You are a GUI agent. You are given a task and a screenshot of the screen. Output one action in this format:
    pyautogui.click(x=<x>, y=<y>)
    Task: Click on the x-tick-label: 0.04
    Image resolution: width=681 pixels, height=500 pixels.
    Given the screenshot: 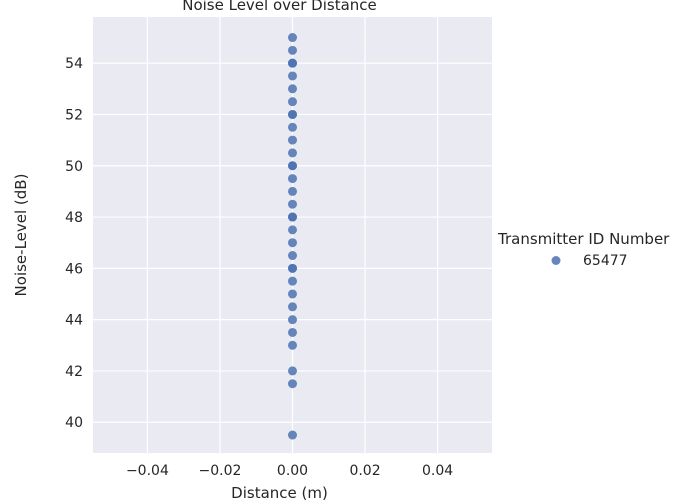 What is the action you would take?
    pyautogui.click(x=437, y=471)
    